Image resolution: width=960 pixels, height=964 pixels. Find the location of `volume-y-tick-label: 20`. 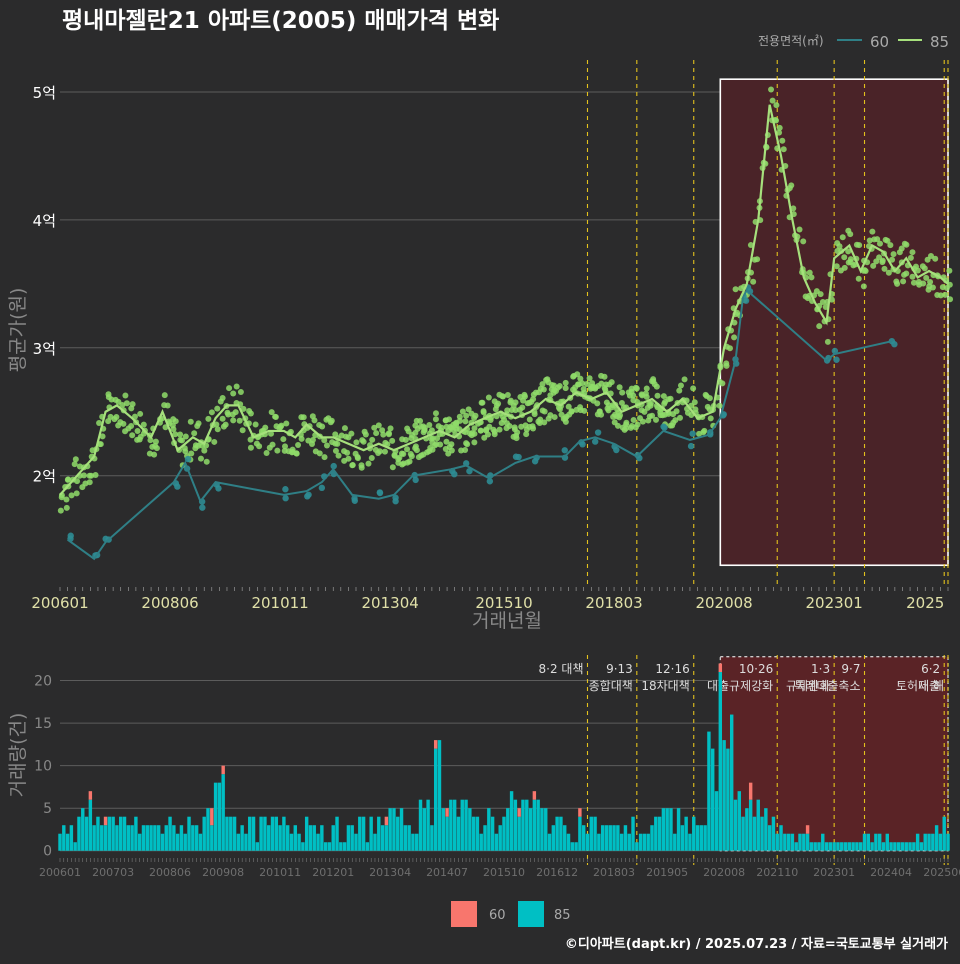

volume-y-tick-label: 20 is located at coordinates (43, 682).